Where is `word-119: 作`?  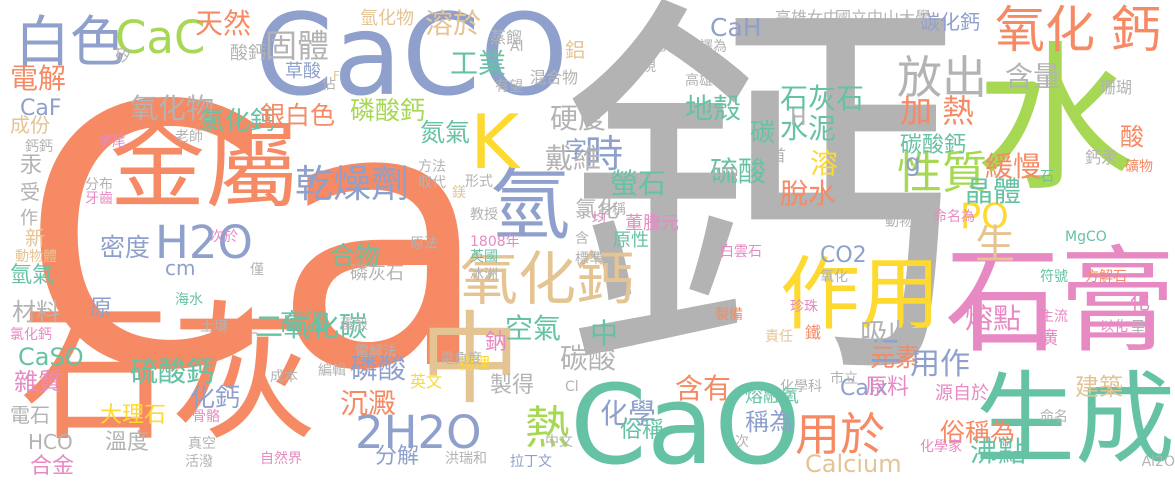 word-119: 作 is located at coordinates (29, 218).